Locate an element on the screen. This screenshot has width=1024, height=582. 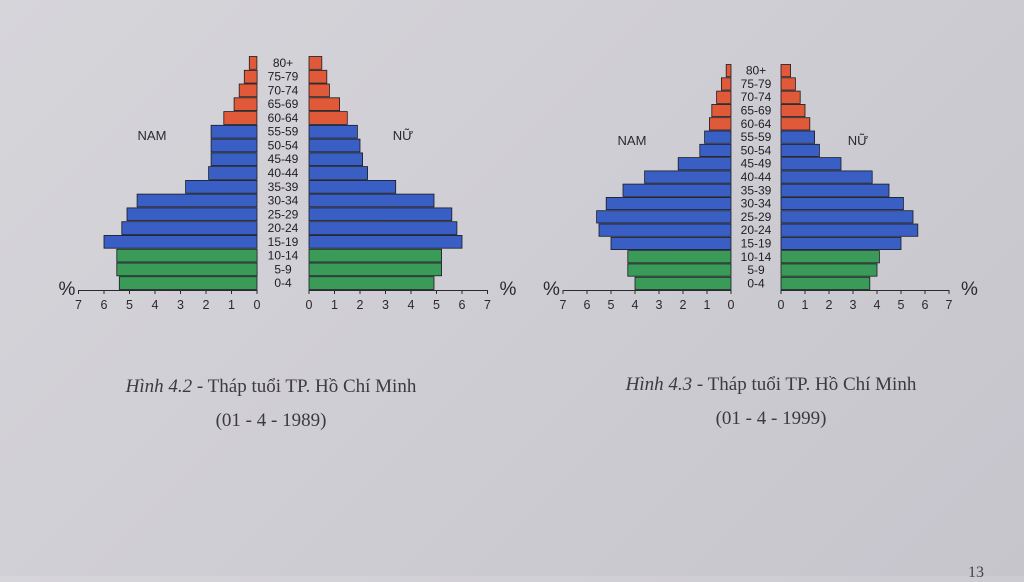
age-group-label: 45-49 is located at coordinates (283, 159).